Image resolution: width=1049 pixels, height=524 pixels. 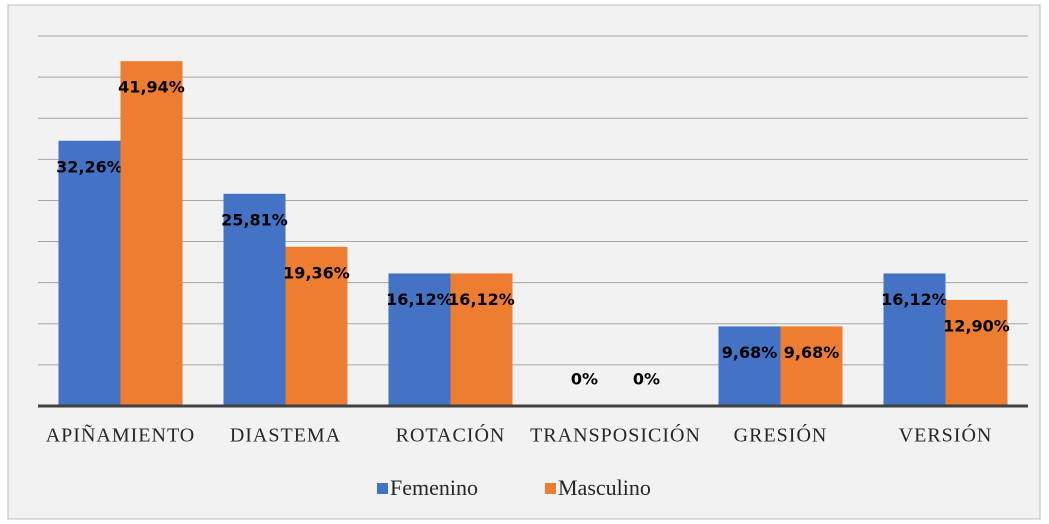 I want to click on legend-label: Masculino, so click(x=604, y=487).